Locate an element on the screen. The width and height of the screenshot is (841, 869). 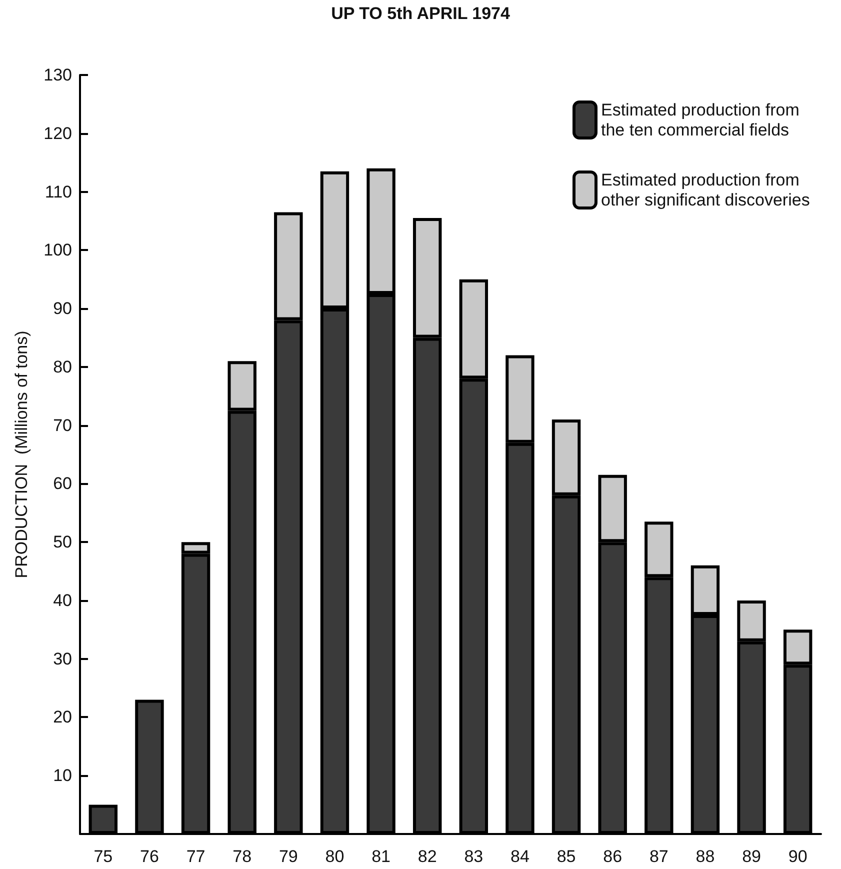
x-tick-label: 85 is located at coordinates (566, 856).